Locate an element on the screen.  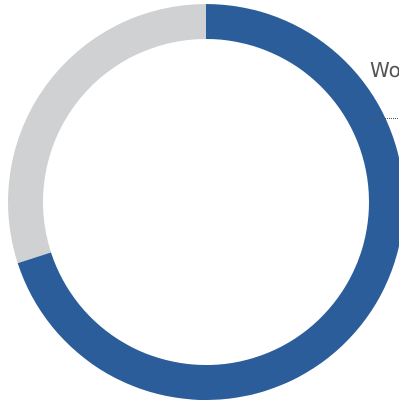
slice-annotation-label: Wo is located at coordinates (384, 70).